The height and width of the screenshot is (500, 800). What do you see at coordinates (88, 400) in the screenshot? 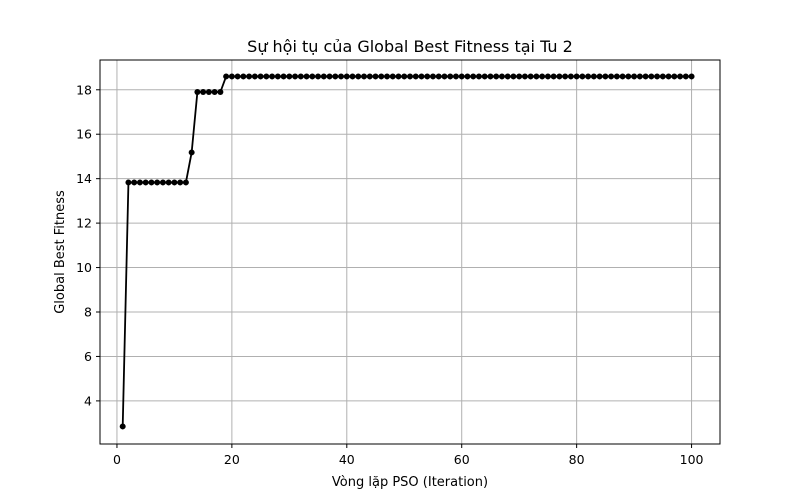
I see `y-tick-label: 4` at bounding box center [88, 400].